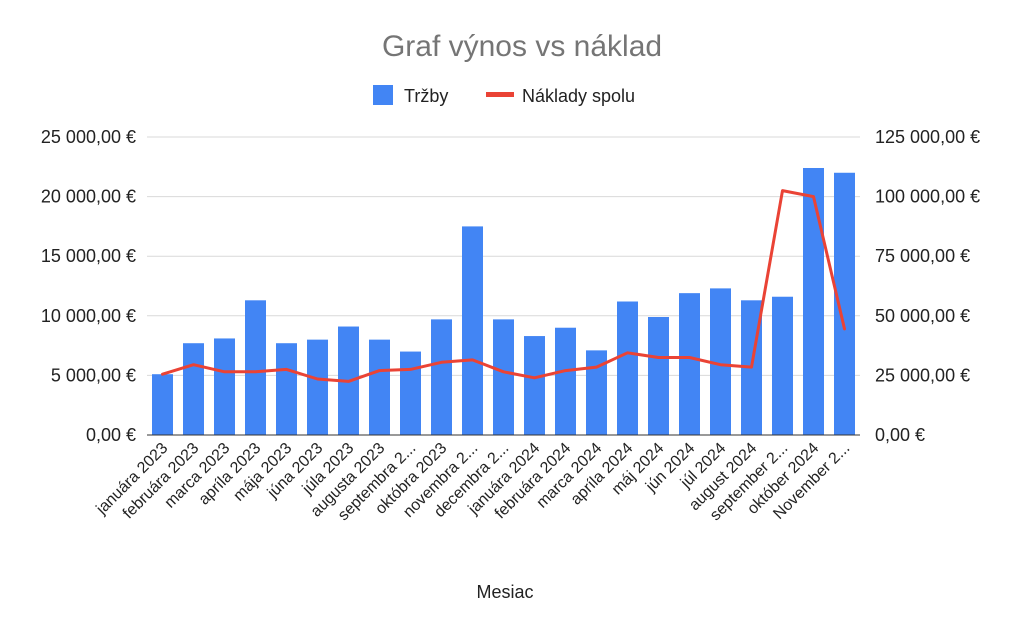  What do you see at coordinates (922, 256) in the screenshot?
I see `right-tick-label: 75 000,00 €` at bounding box center [922, 256].